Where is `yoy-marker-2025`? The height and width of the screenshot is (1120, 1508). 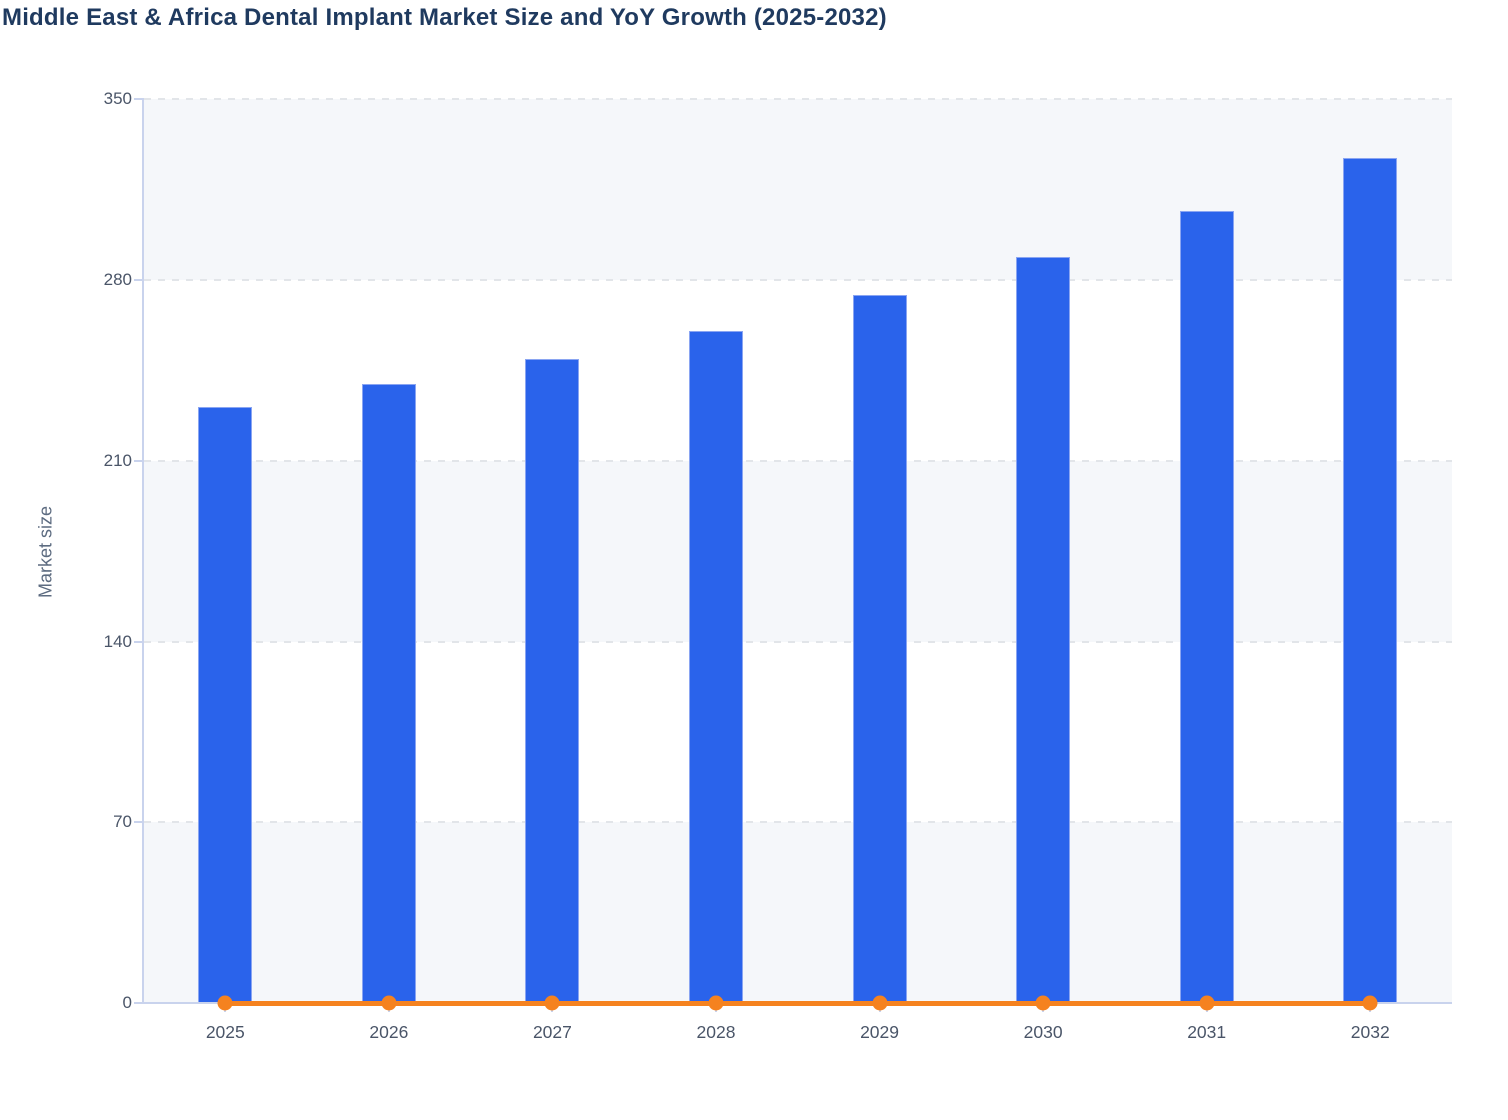
yoy-marker-2025 is located at coordinates (225, 1003).